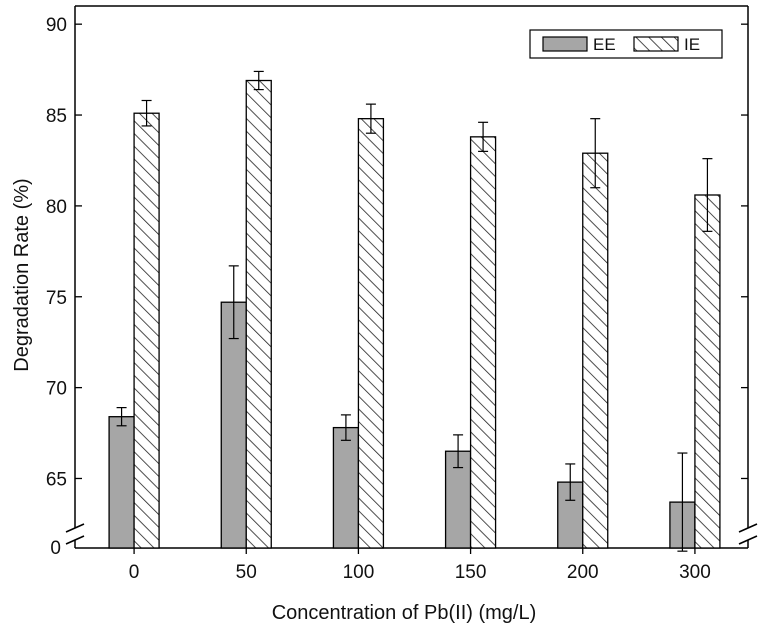 This screenshot has height=634, width=768. What do you see at coordinates (22, 274) in the screenshot?
I see `y-axis-title: Degradation Rate (%)` at bounding box center [22, 274].